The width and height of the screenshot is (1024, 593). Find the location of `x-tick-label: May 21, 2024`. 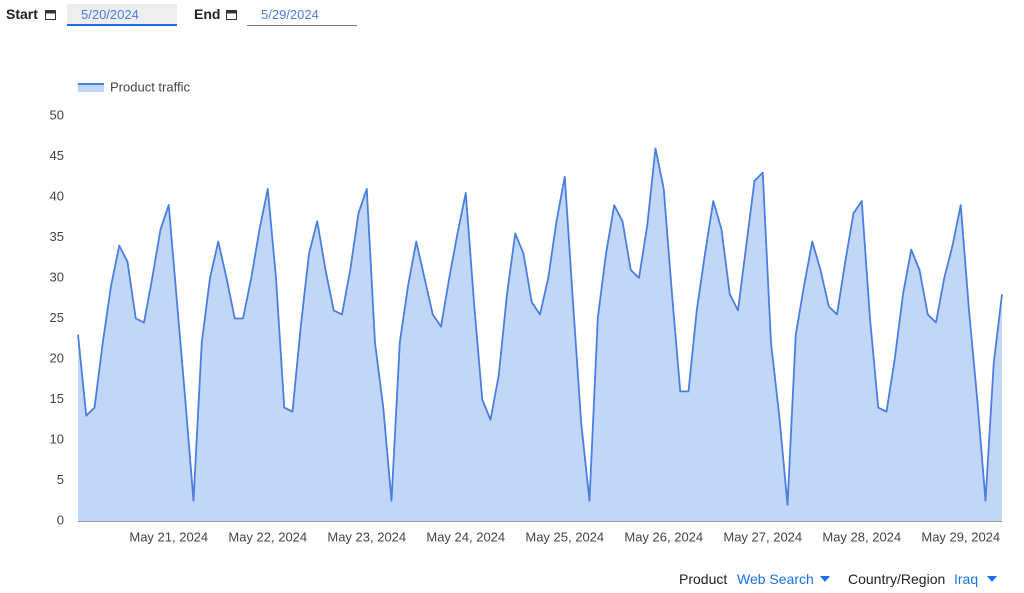

x-tick-label: May 21, 2024 is located at coordinates (168, 536).